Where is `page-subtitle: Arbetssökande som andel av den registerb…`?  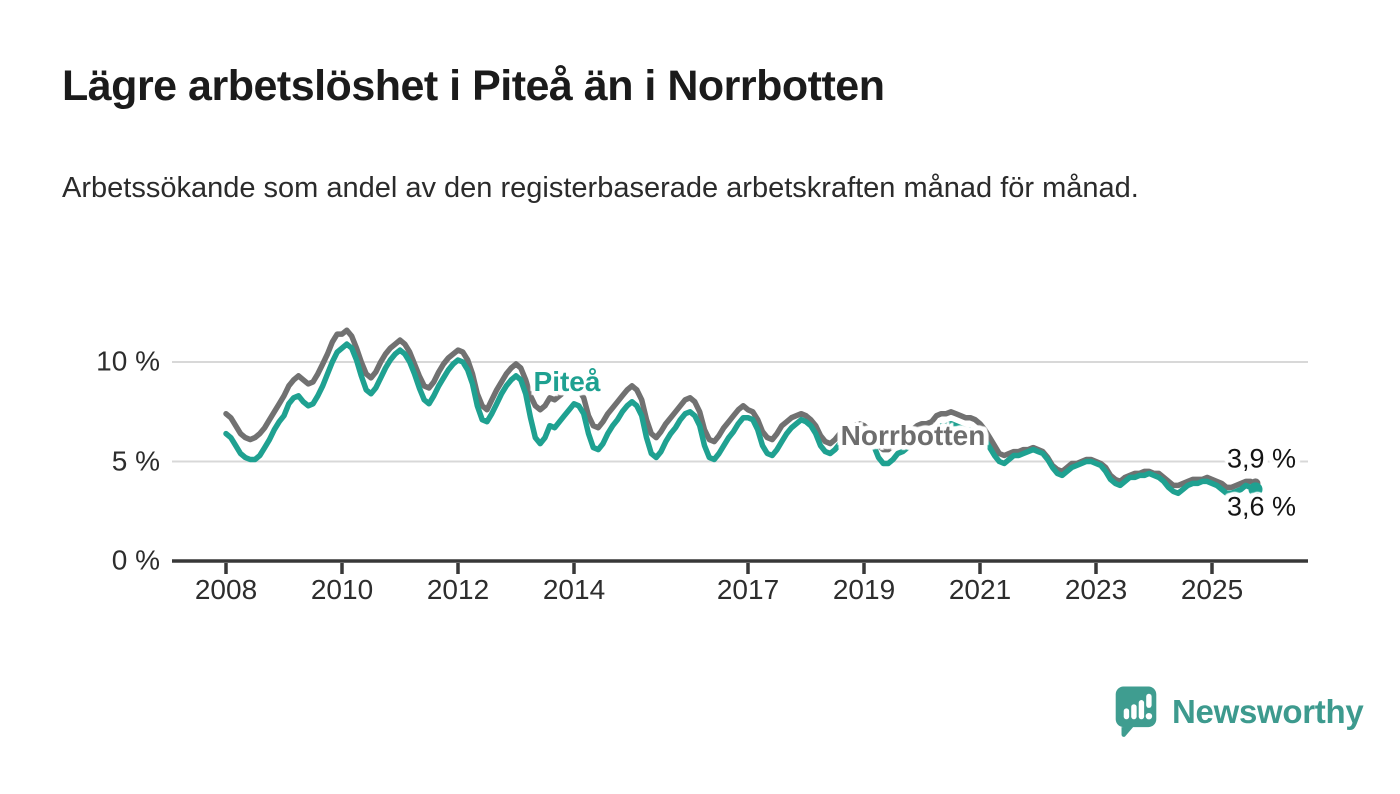
page-subtitle: Arbetssökande som andel av den registerb… is located at coordinates (600, 188).